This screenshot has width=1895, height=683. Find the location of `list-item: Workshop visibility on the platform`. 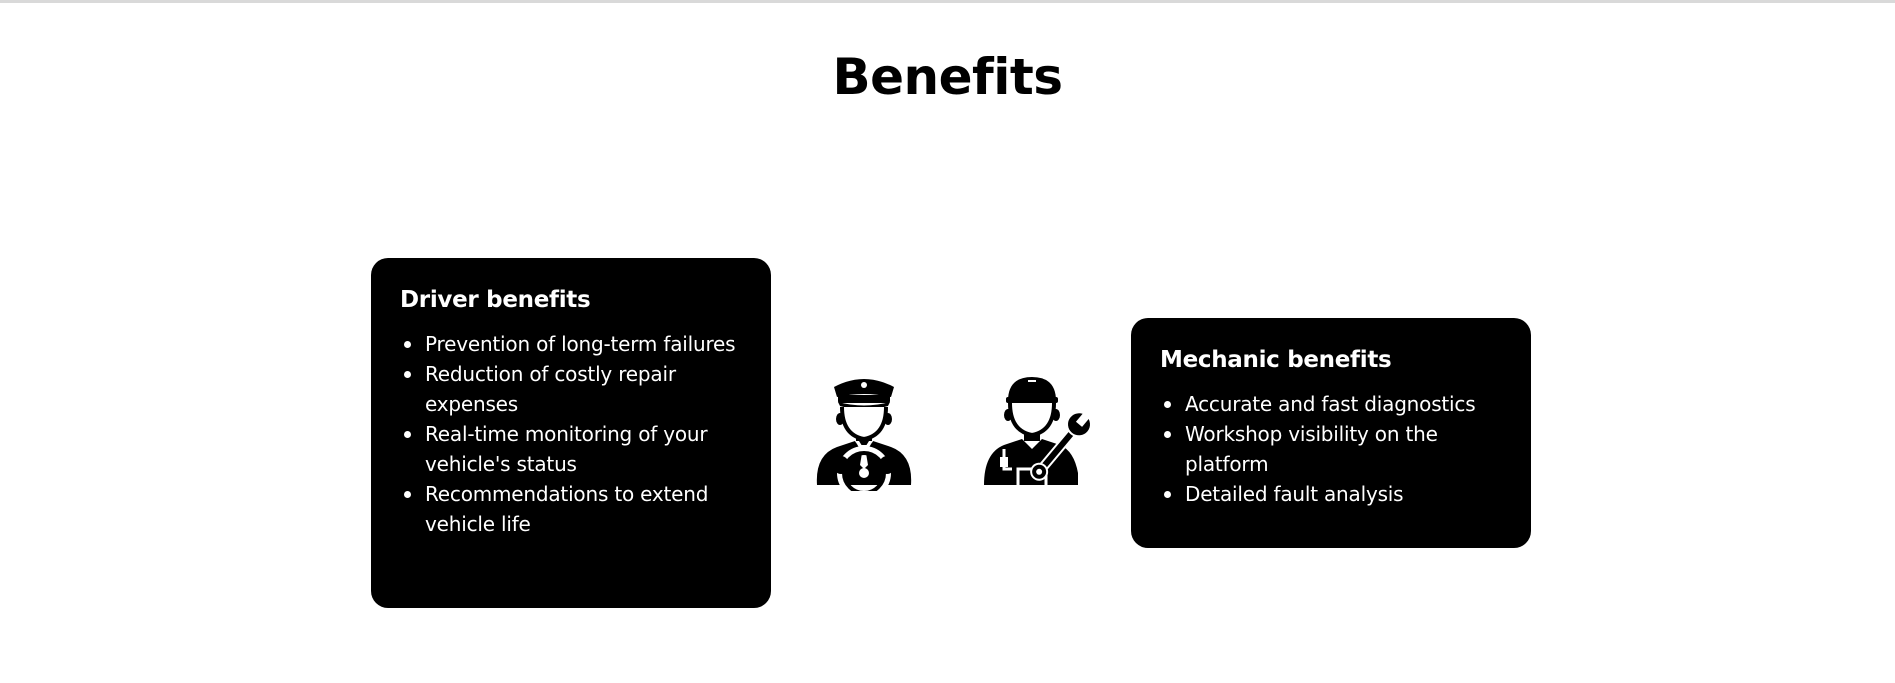

list-item: Workshop visibility on the platform is located at coordinates (1333, 449).